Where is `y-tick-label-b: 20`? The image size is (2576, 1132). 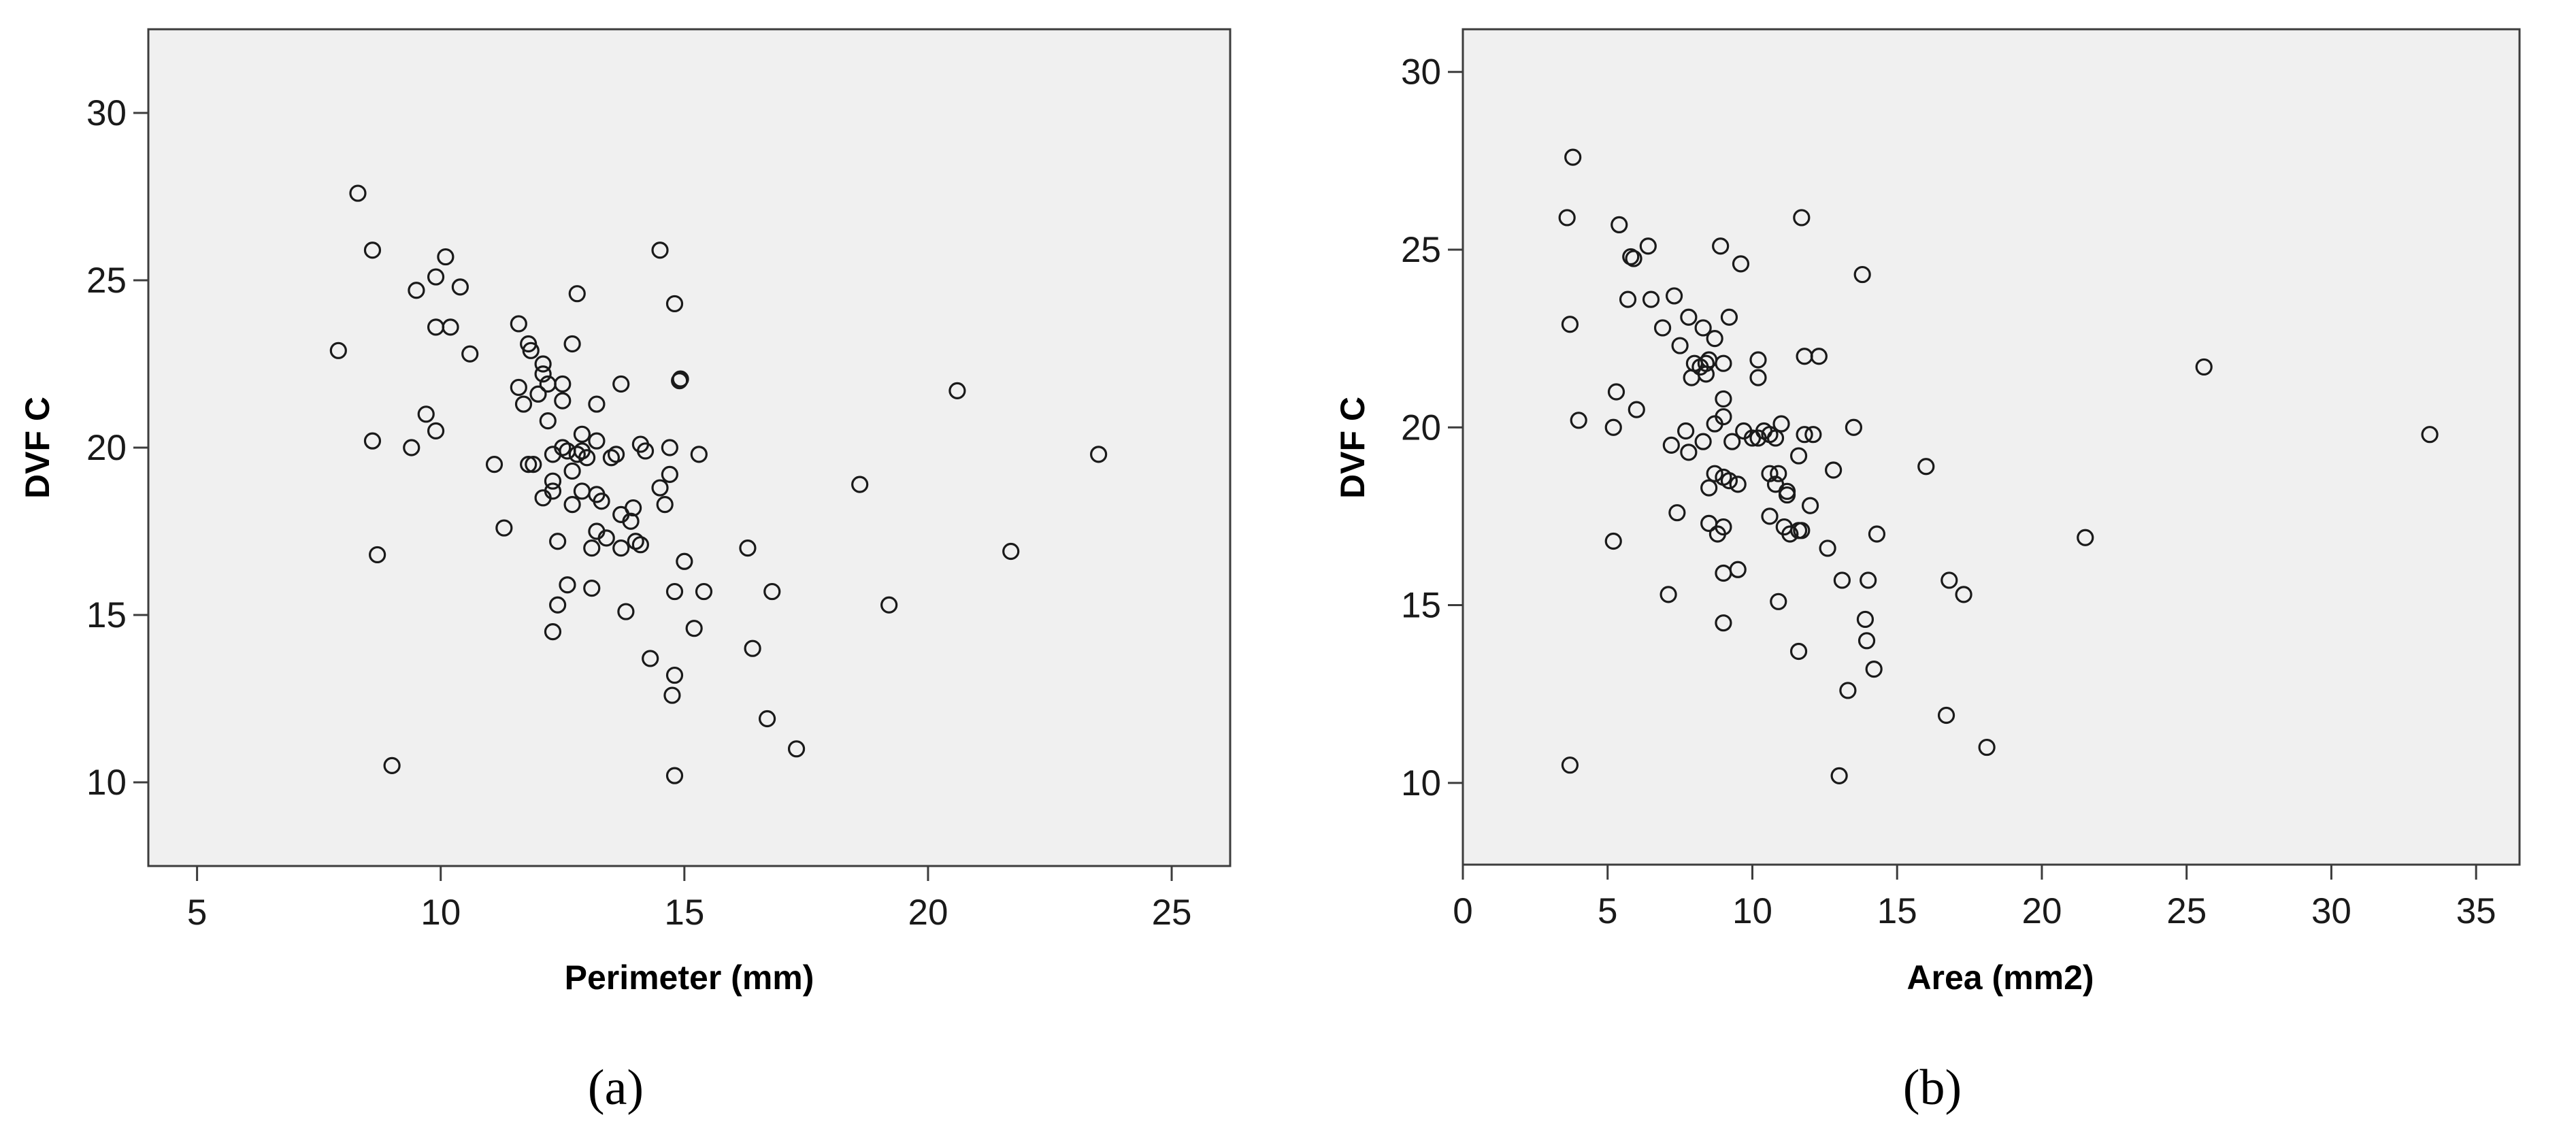 y-tick-label-b: 20 is located at coordinates (1421, 428).